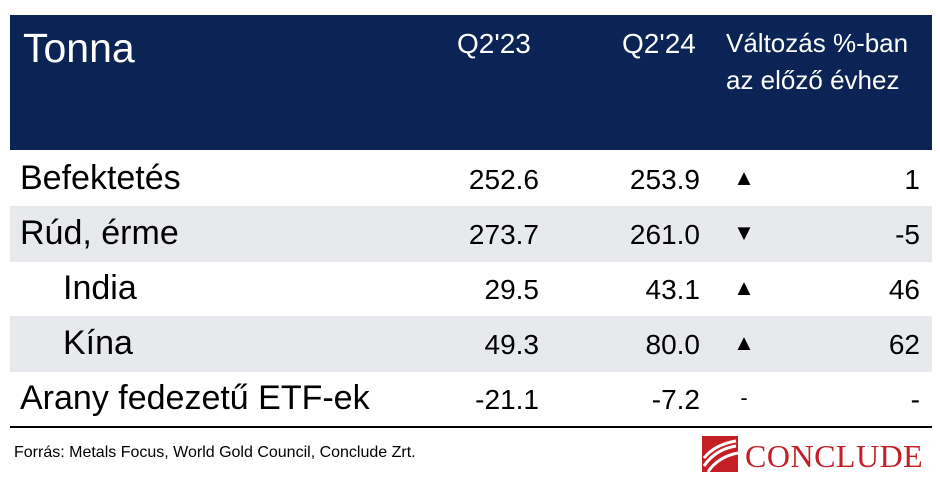  I want to click on row-label: India, so click(100, 288).